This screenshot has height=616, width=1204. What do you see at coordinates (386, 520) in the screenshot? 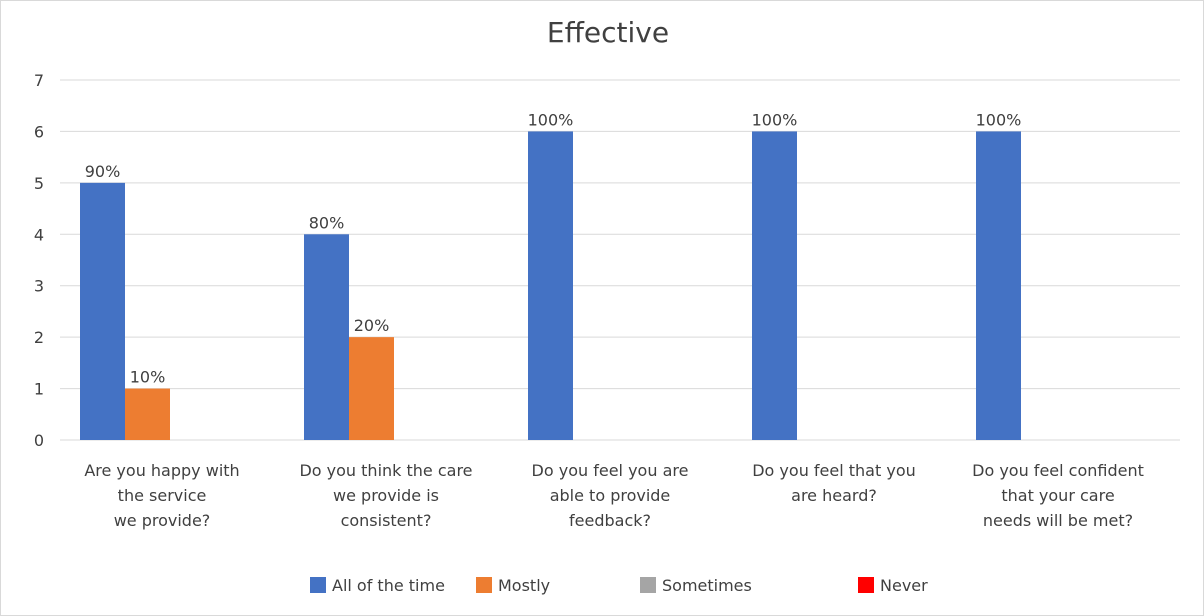
I see `category-label: consistent?` at bounding box center [386, 520].